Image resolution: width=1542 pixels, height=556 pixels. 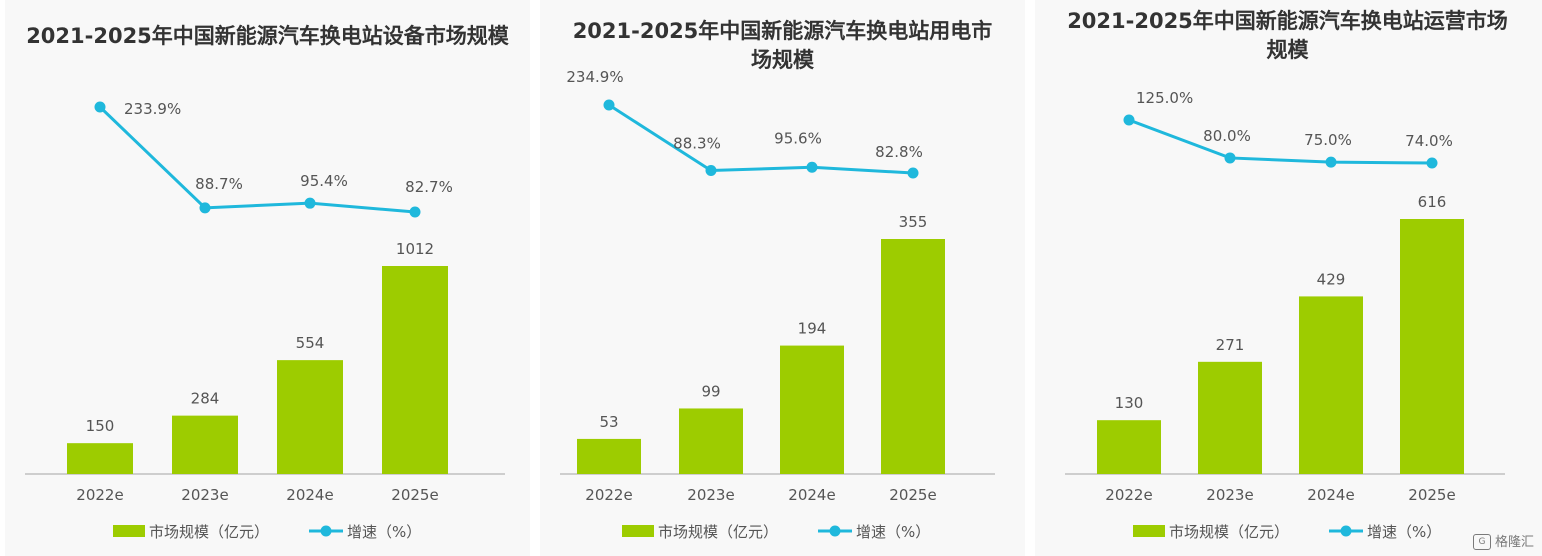 What do you see at coordinates (1514, 542) in the screenshot?
I see `watermark-text: 格隆汇` at bounding box center [1514, 542].